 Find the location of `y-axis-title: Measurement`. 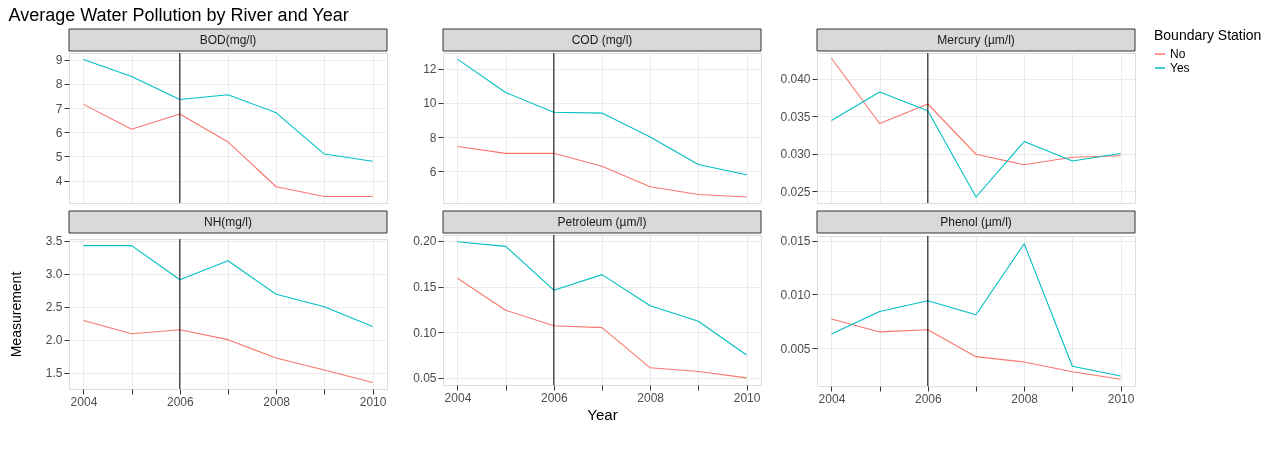

y-axis-title: Measurement is located at coordinates (15, 314).